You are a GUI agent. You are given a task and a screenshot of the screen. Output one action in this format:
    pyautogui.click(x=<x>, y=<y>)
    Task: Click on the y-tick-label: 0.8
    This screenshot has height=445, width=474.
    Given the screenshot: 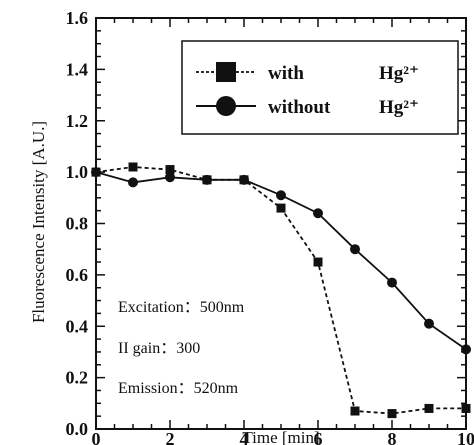 What is the action you would take?
    pyautogui.click(x=77, y=224)
    